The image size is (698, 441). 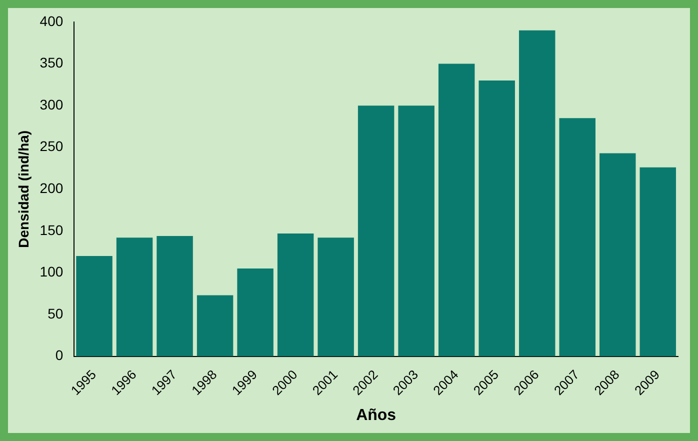 I want to click on y-tick-label: 300, so click(x=52, y=104).